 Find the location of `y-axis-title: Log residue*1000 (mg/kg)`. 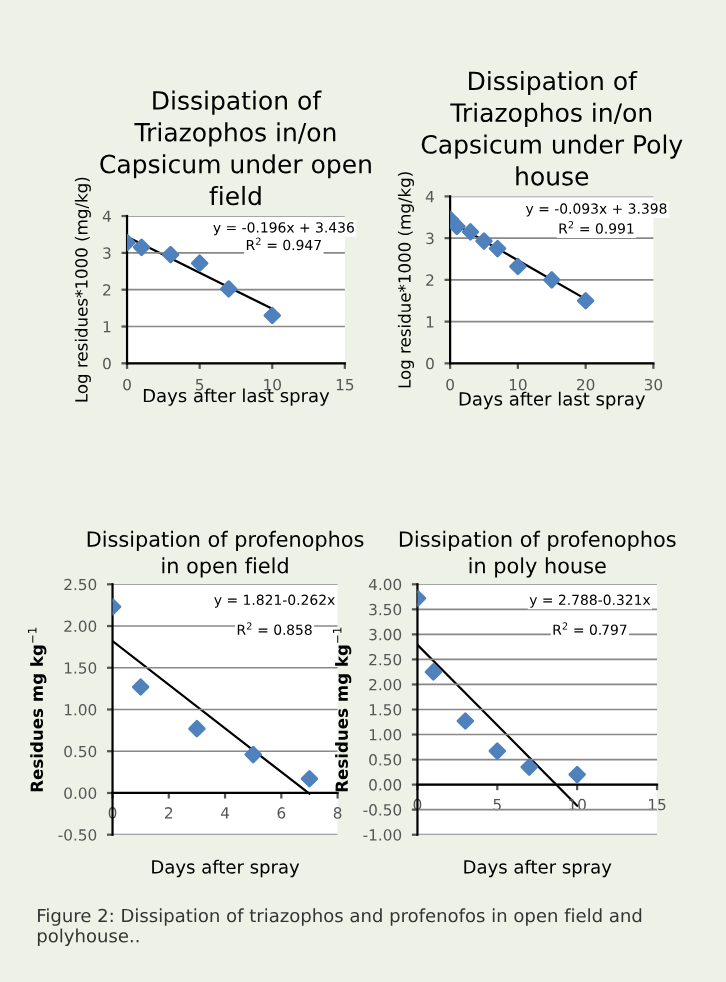

y-axis-title: Log residue*1000 (mg/kg) is located at coordinates (406, 280).